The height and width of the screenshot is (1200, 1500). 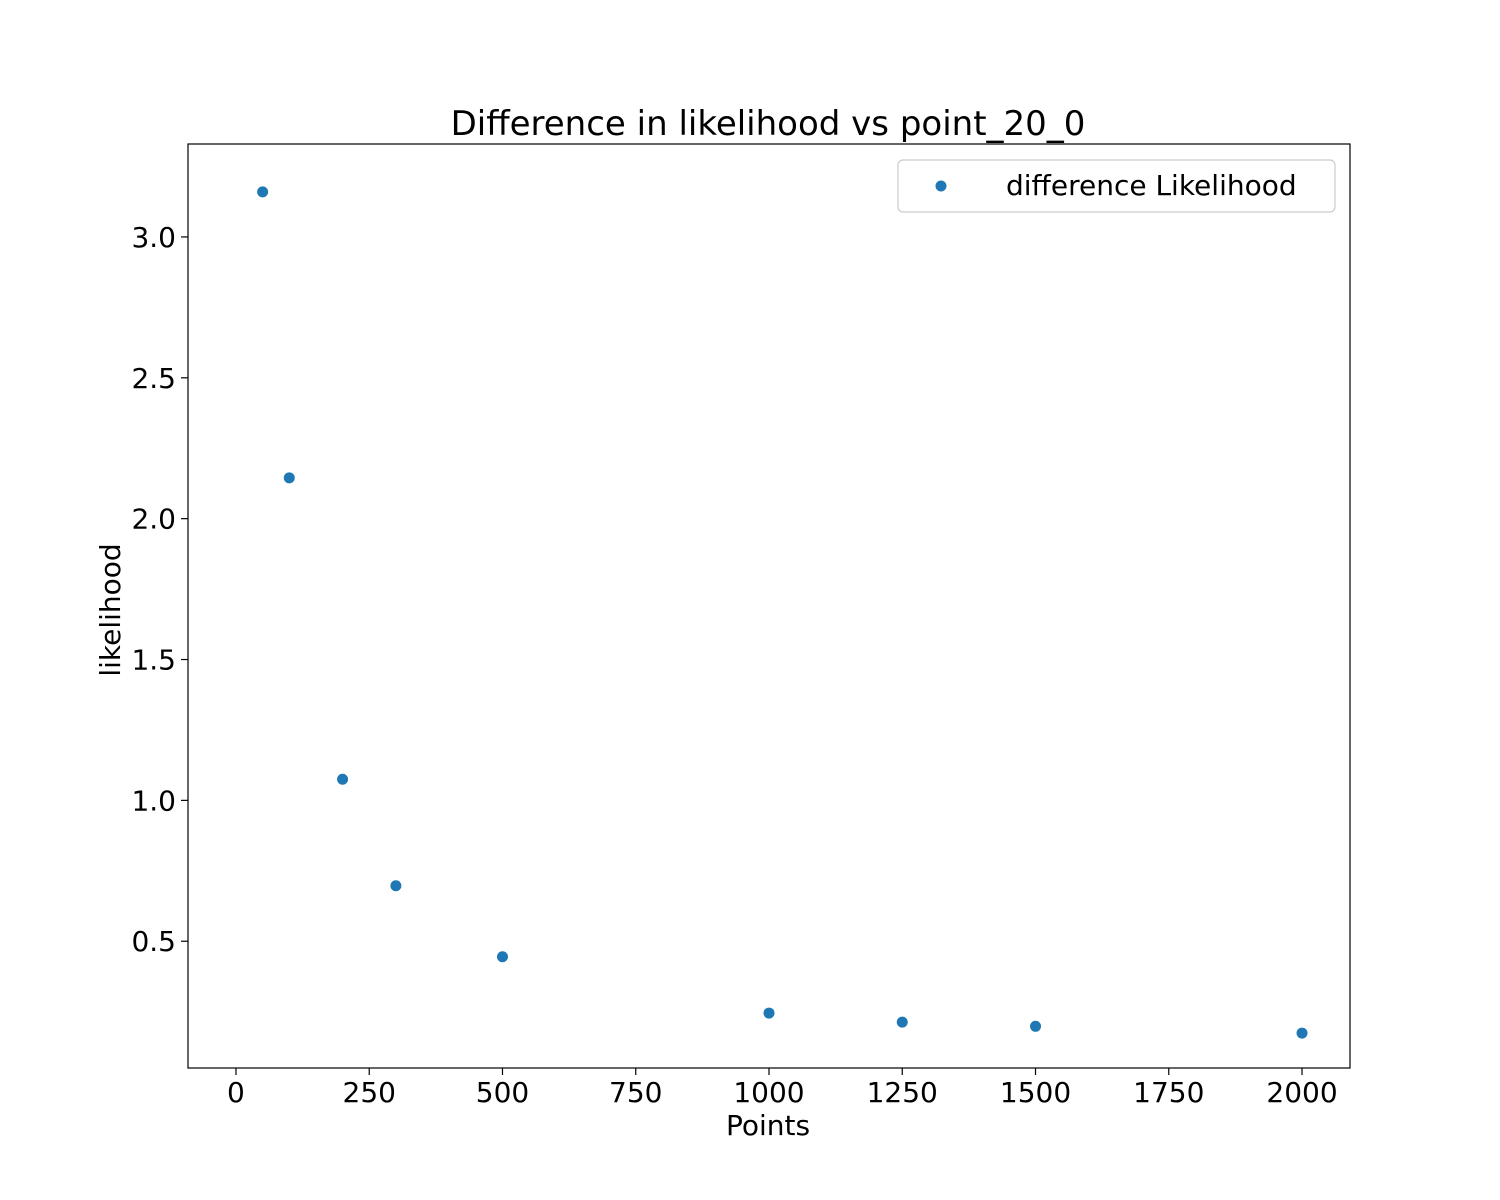 I want to click on x-tick-label: 500, so click(x=502, y=1092).